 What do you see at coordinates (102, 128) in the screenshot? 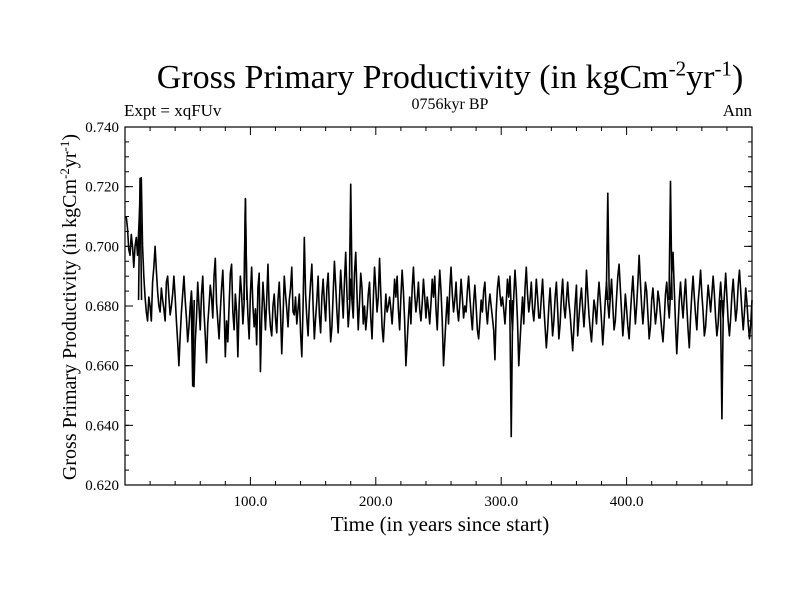
I see `y-tick-label: 0.740` at bounding box center [102, 128].